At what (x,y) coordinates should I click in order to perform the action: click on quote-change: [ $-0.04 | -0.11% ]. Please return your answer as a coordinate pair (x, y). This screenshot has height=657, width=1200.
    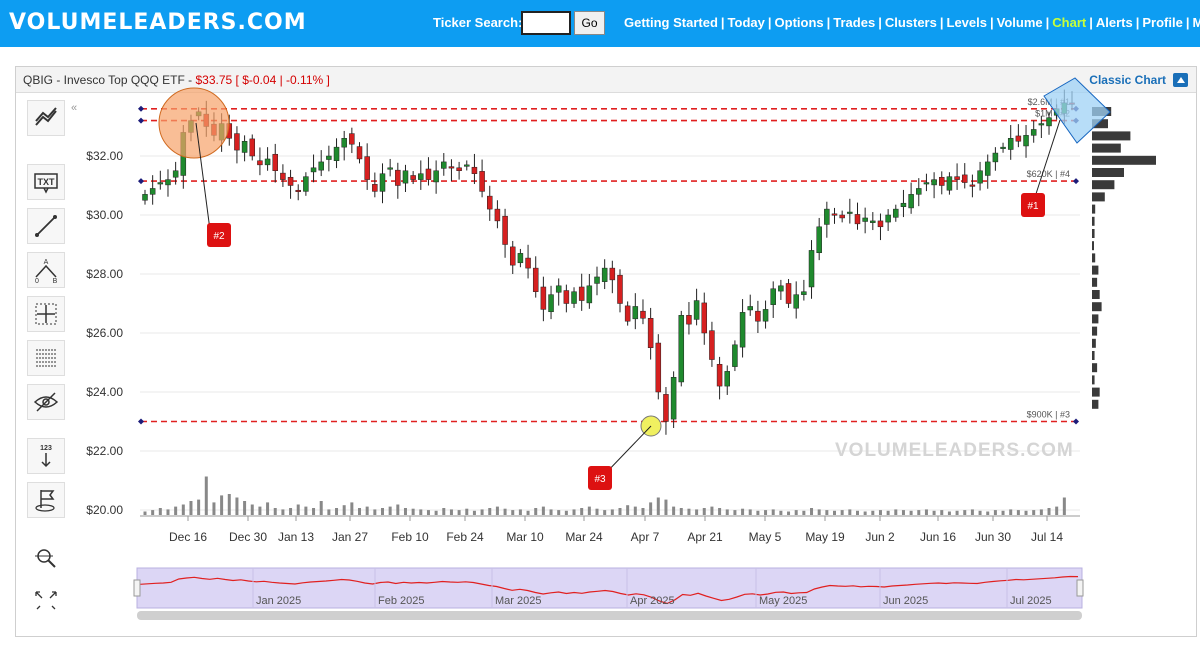
    Looking at the image, I should click on (282, 80).